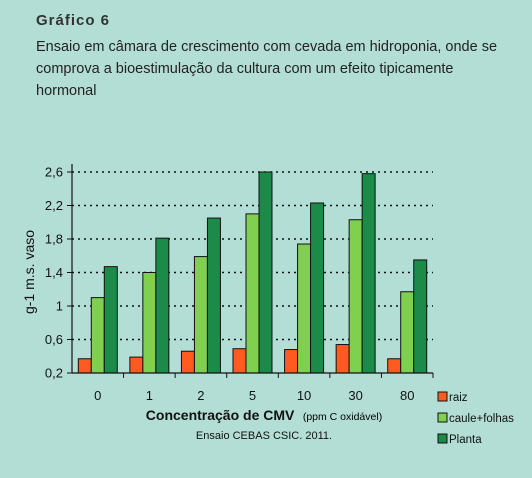  What do you see at coordinates (54, 239) in the screenshot?
I see `y-tick-label: 1,8` at bounding box center [54, 239].